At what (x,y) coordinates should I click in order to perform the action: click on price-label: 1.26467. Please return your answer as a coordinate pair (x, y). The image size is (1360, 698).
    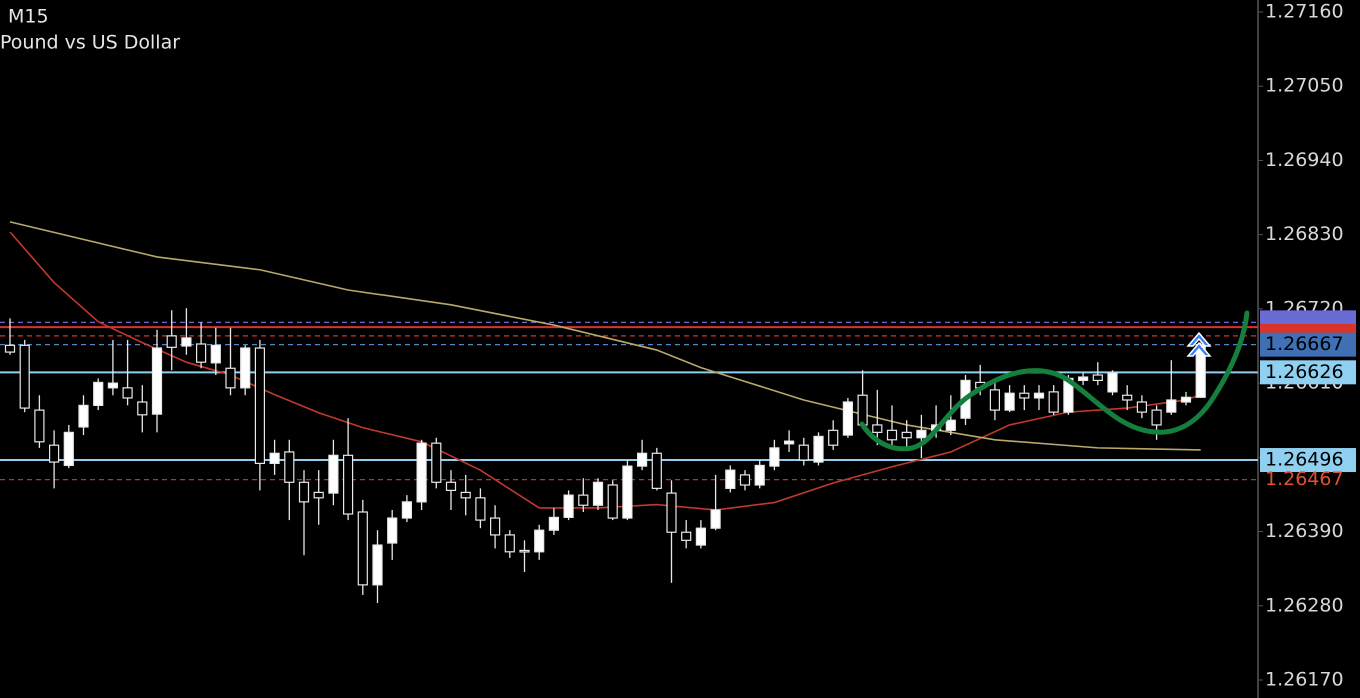
    Looking at the image, I should click on (1304, 479).